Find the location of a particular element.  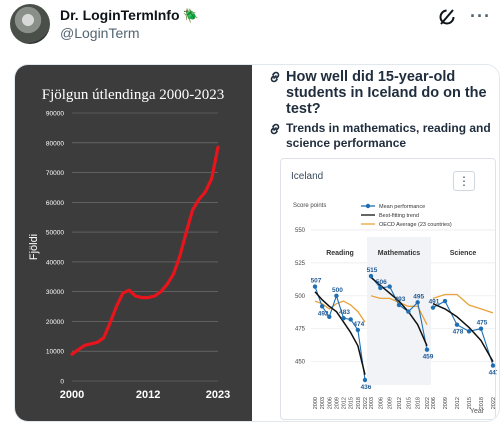

link-icon is located at coordinates (275, 77).